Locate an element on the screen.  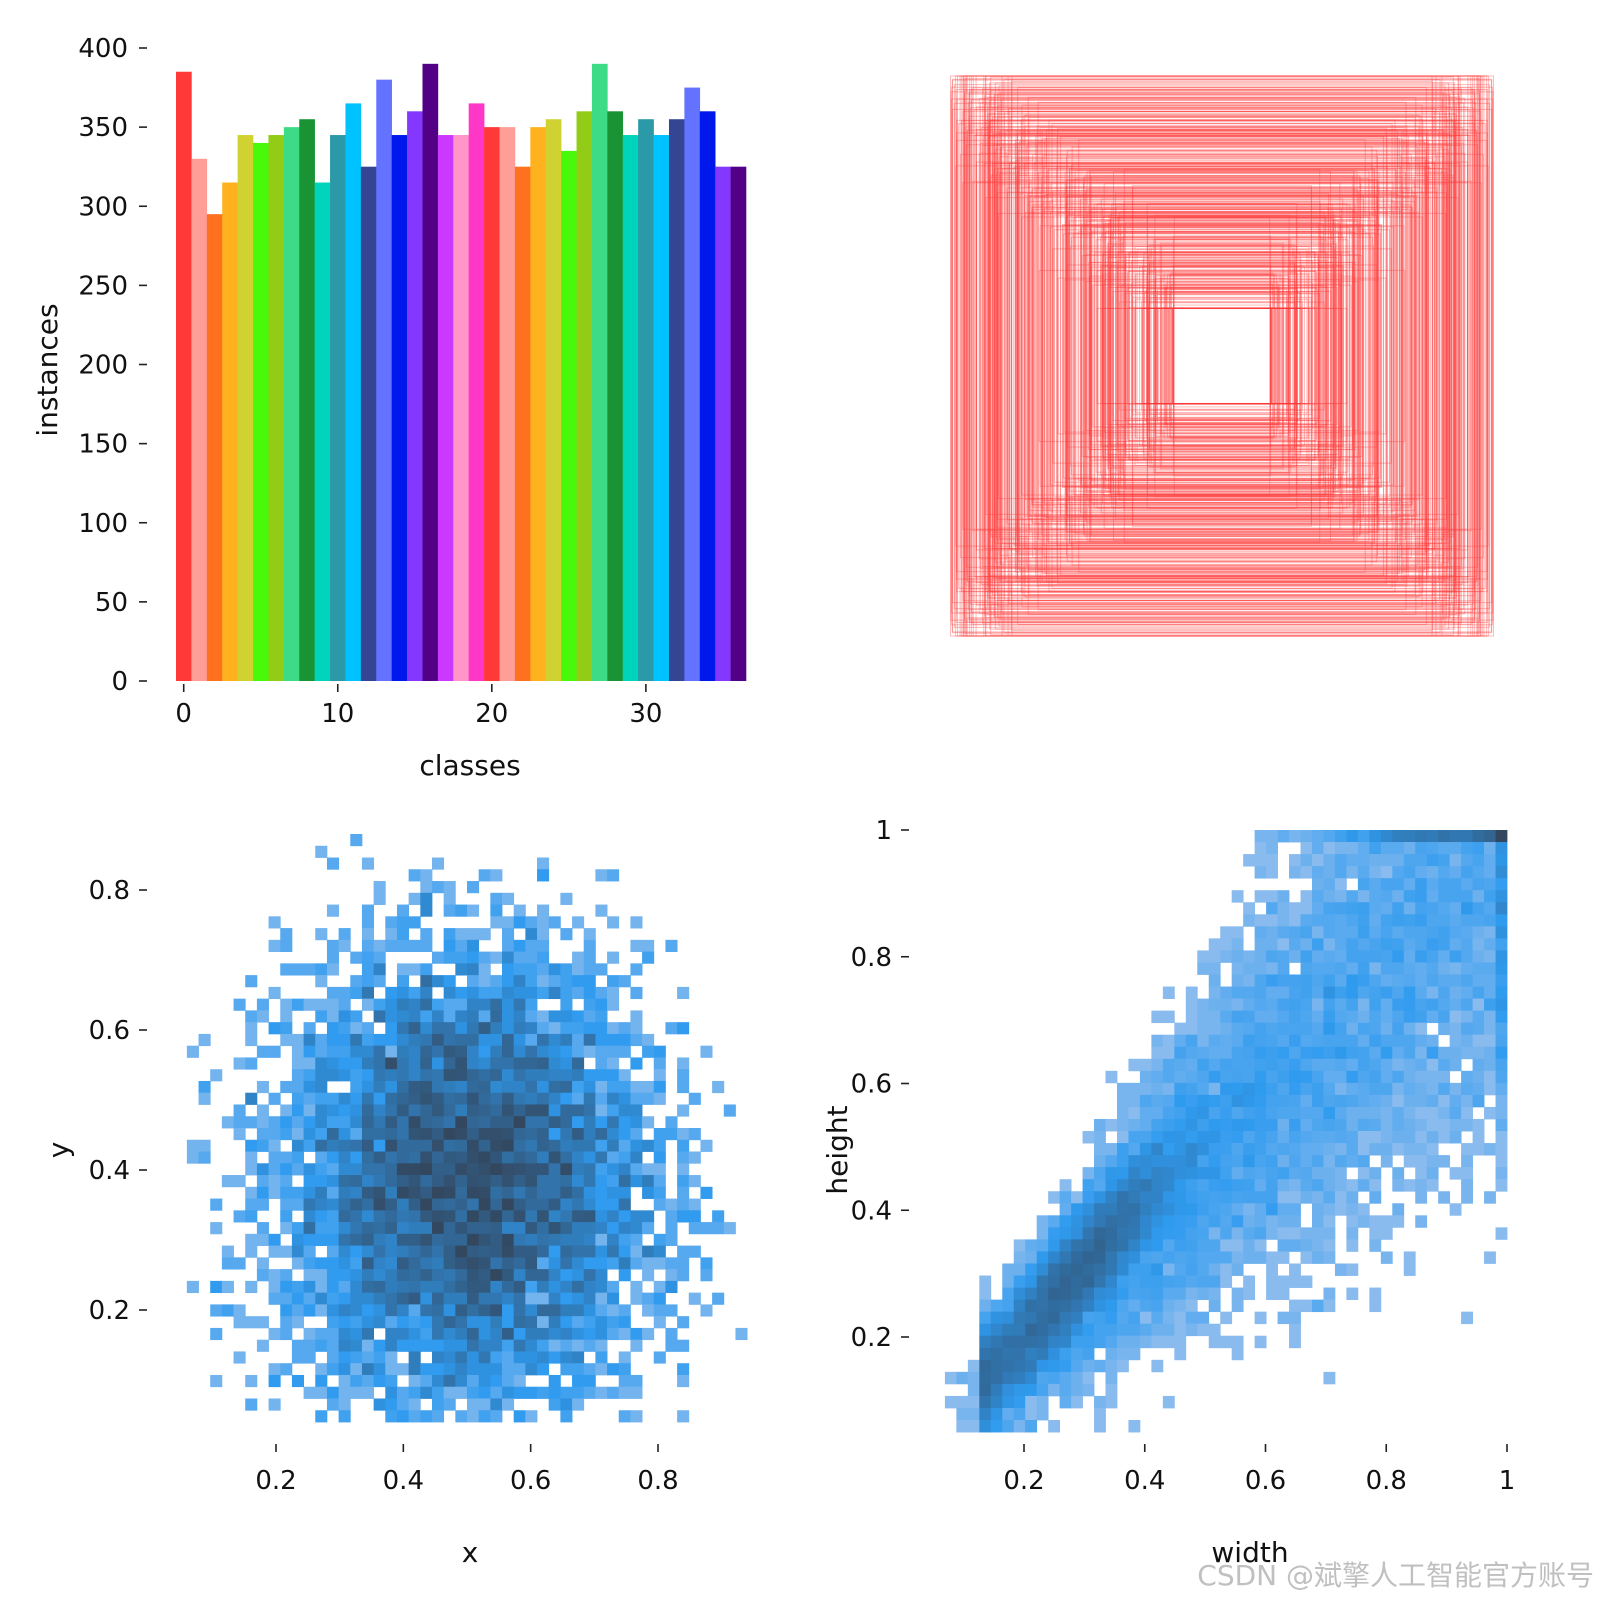
bounding-box is located at coordinates (1222, 356).